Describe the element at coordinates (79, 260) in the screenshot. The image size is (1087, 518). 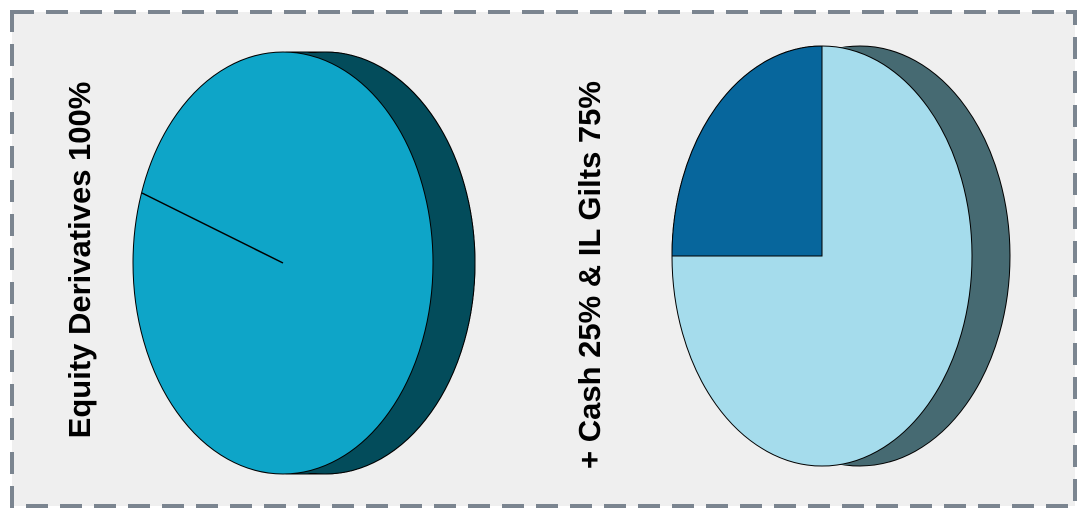
I see `pie-label-equity: Equity Derivatives 100%` at that location.